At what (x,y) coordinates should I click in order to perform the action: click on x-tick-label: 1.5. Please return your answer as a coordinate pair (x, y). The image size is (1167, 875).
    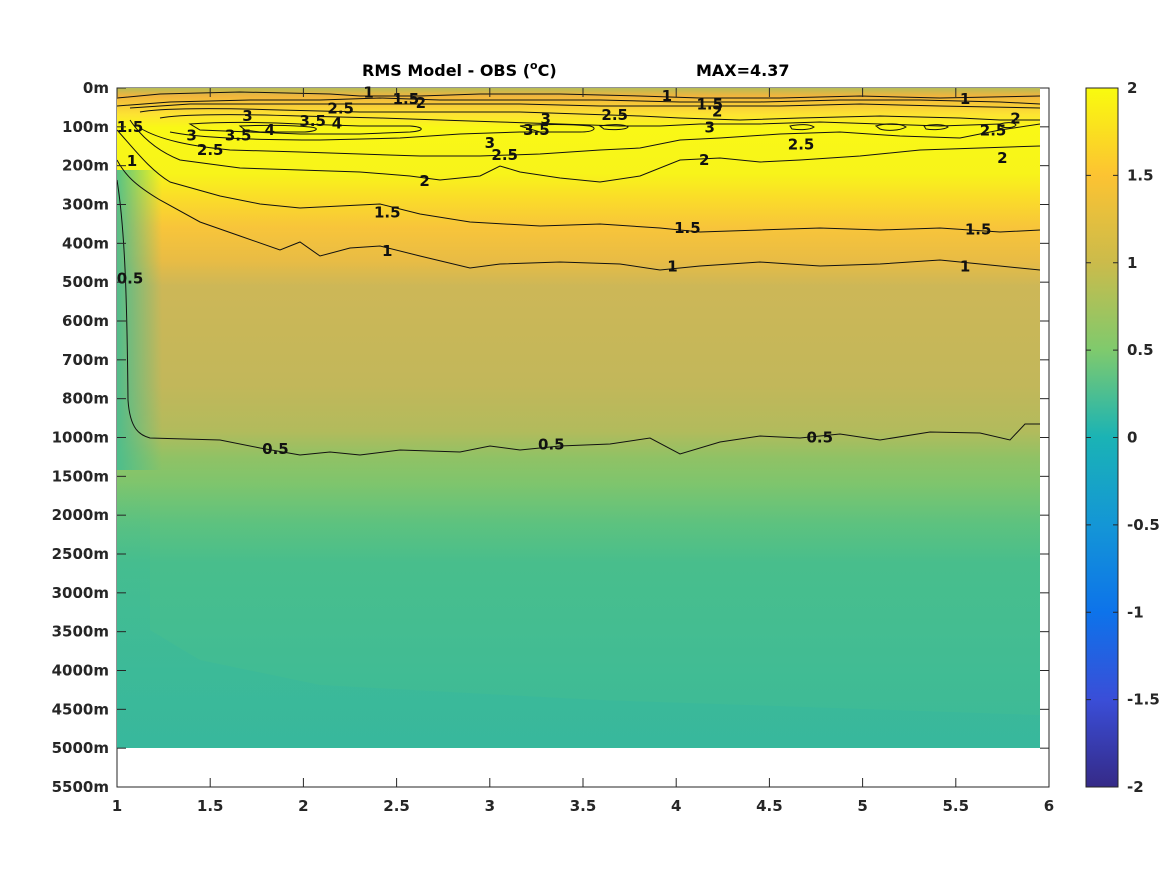
    Looking at the image, I should click on (210, 806).